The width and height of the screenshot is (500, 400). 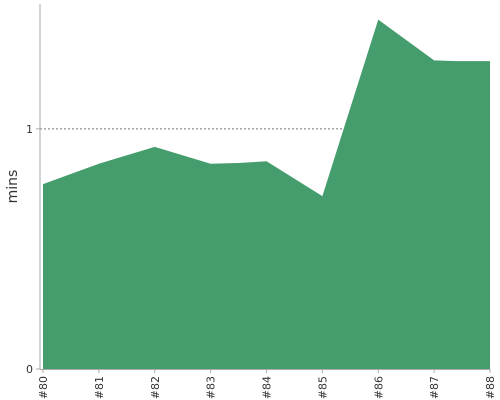 What do you see at coordinates (434, 387) in the screenshot?
I see `x-tick-label: #87` at bounding box center [434, 387].